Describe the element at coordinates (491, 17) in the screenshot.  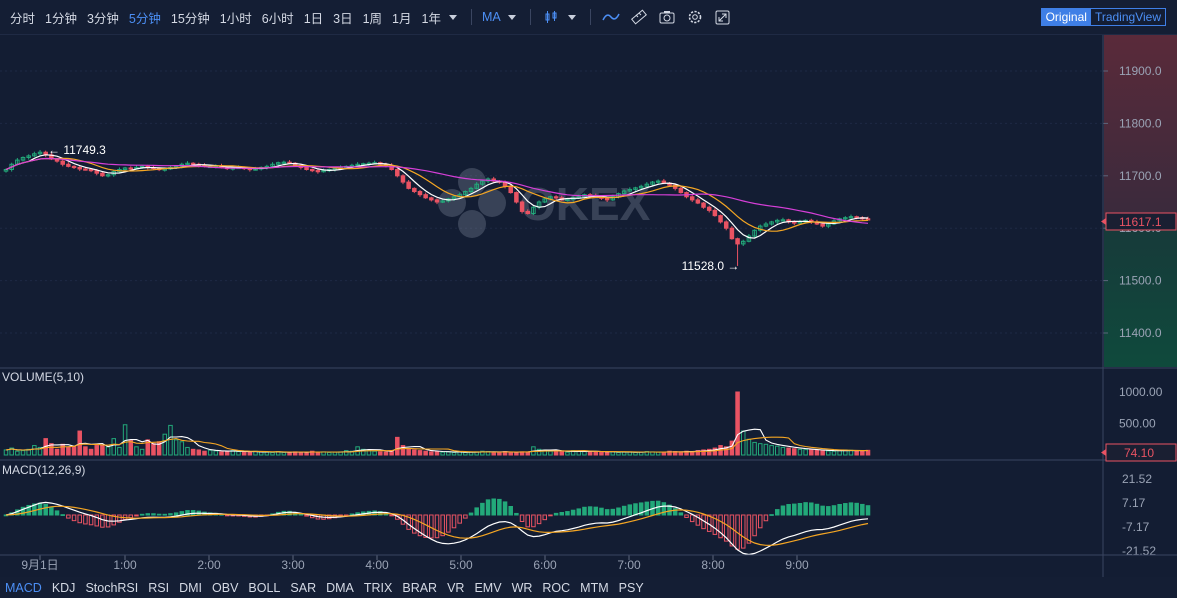
I see `indicator-ma-button: MA` at that location.